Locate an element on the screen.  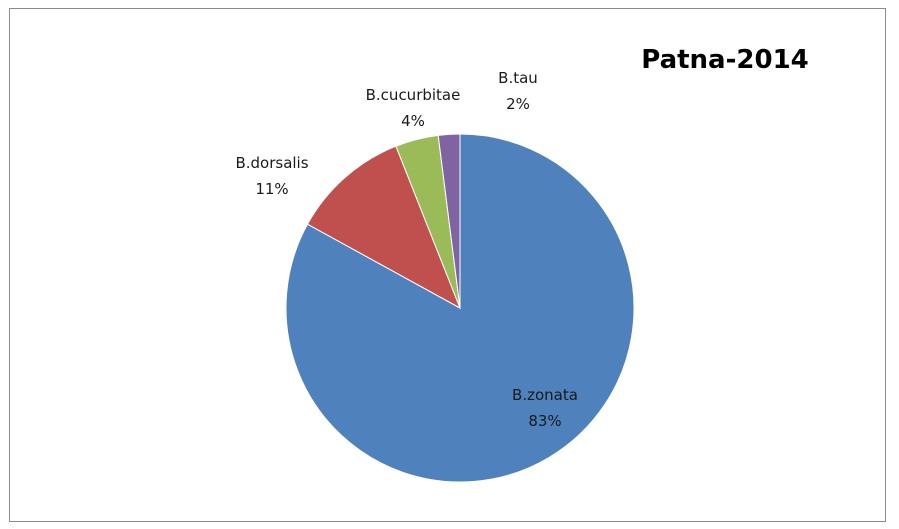
slice-label-name: B.cucurbitae is located at coordinates (413, 95).